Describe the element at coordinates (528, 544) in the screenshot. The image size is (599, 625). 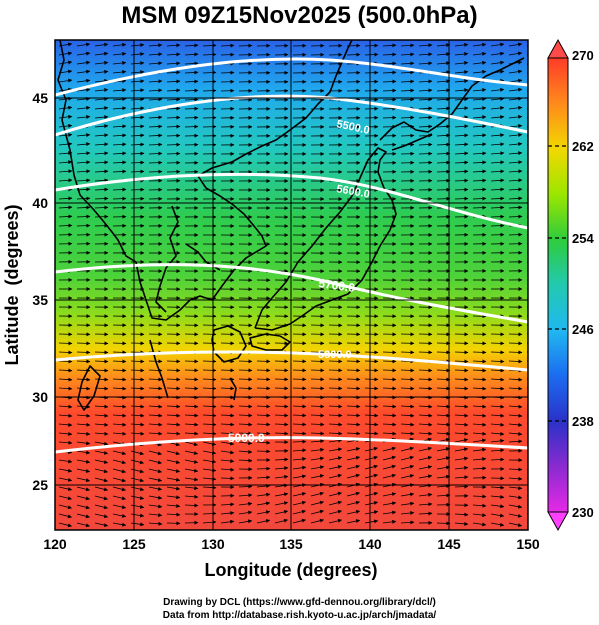
I see `x-tick-label: 150` at that location.